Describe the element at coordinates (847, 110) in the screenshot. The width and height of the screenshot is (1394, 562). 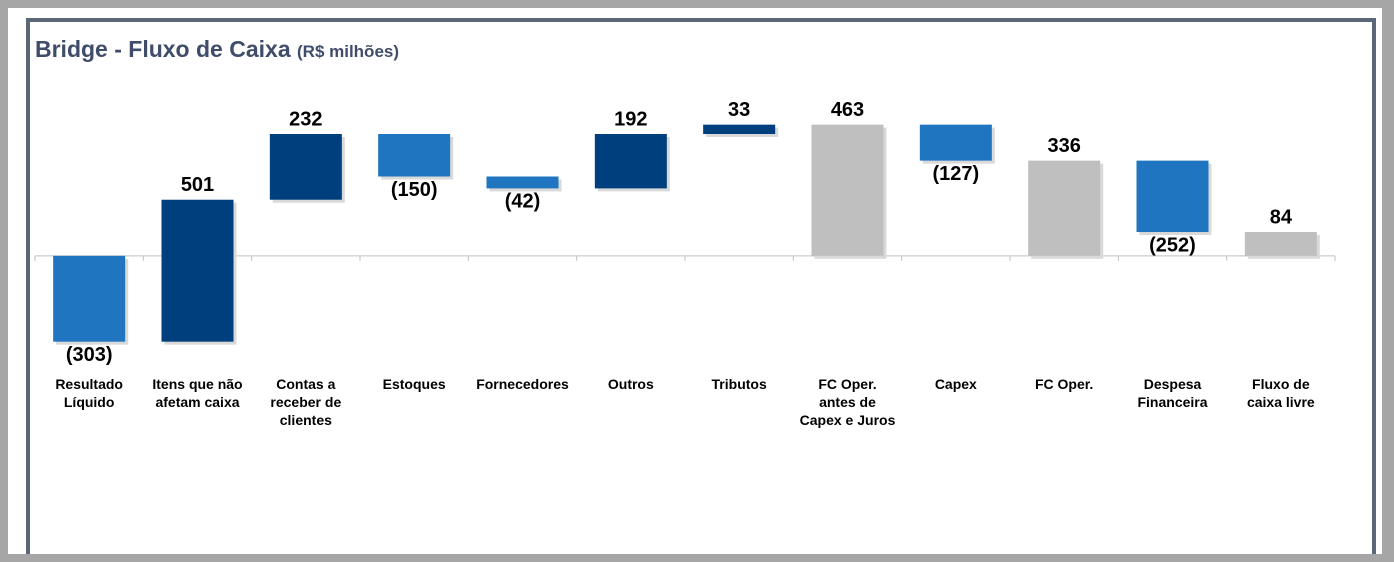
I see `data-label: 463` at that location.